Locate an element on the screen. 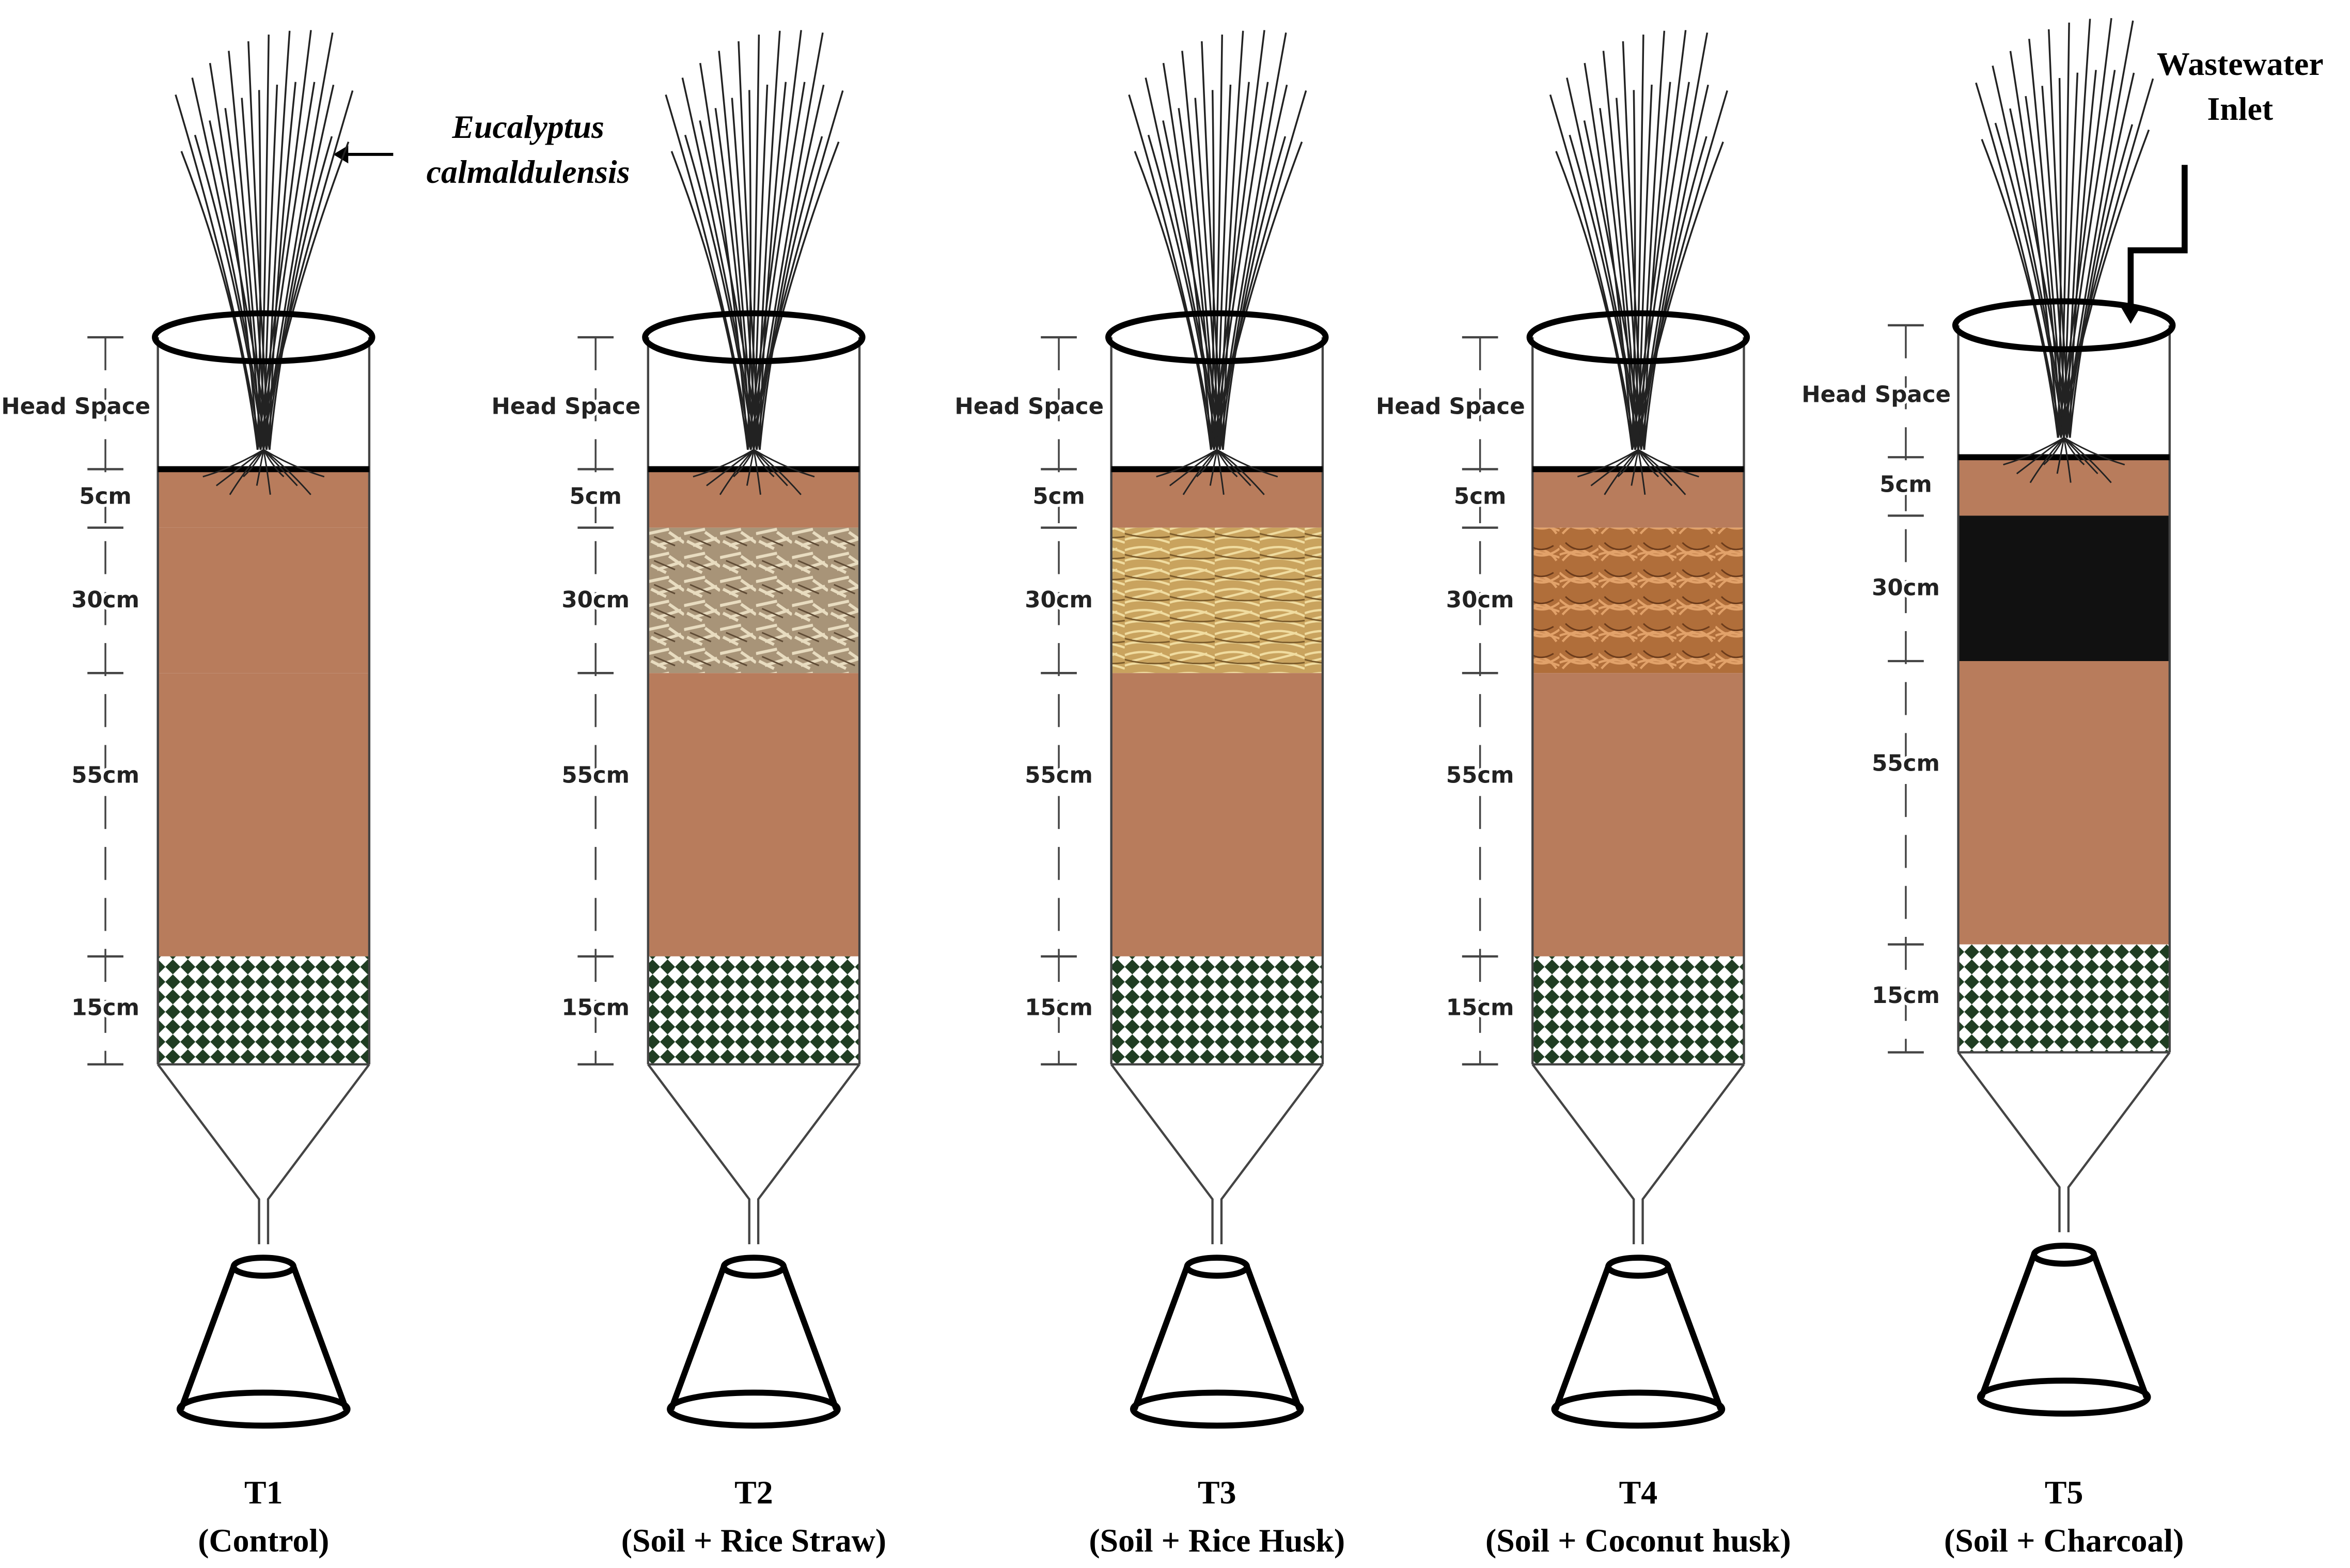 The width and height of the screenshot is (2350, 1568). plant-label: calmaldulensis is located at coordinates (529, 172).